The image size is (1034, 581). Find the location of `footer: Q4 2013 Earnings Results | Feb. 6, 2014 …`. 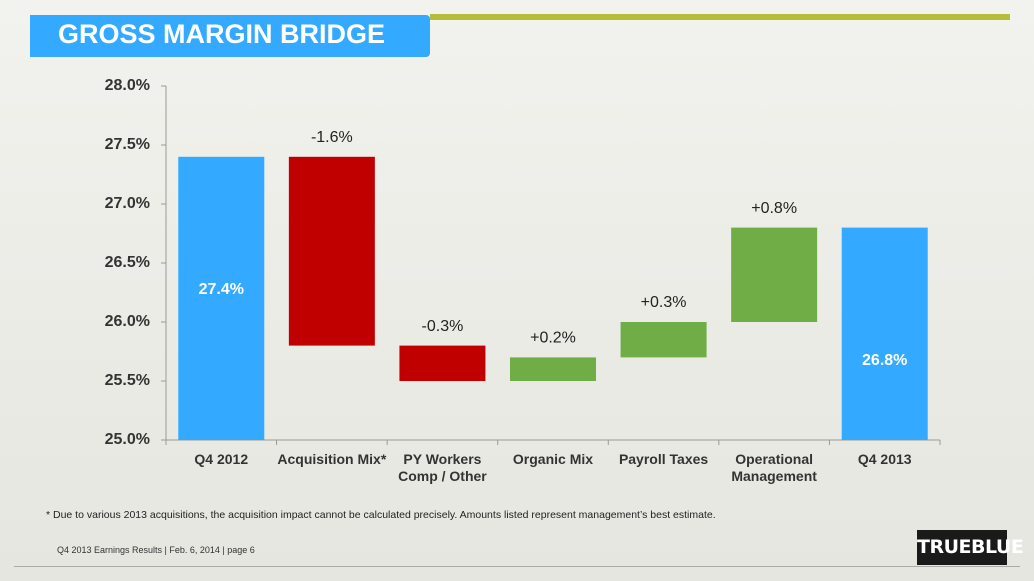

footer: Q4 2013 Earnings Results | Feb. 6, 2014 … is located at coordinates (156, 550).